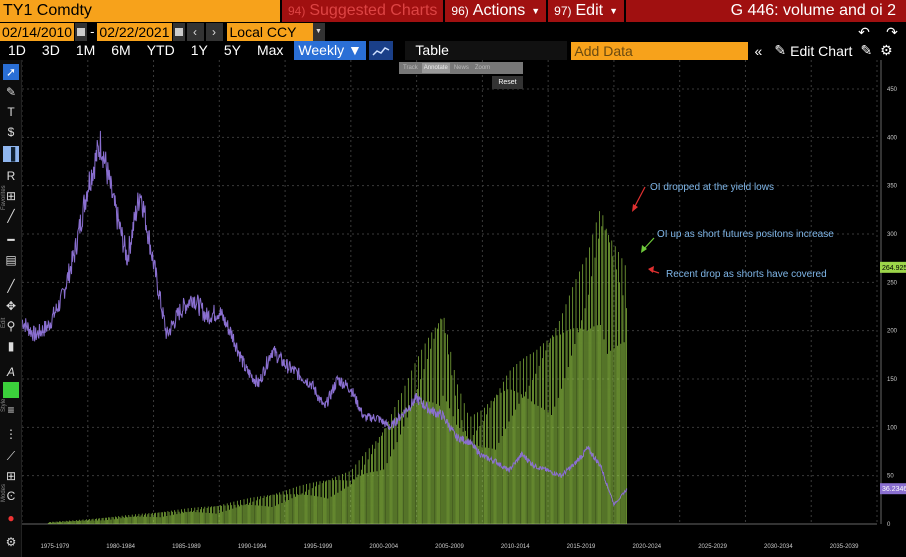 Image resolution: width=906 pixels, height=557 pixels. I want to click on font-icon: A, so click(10, 372).